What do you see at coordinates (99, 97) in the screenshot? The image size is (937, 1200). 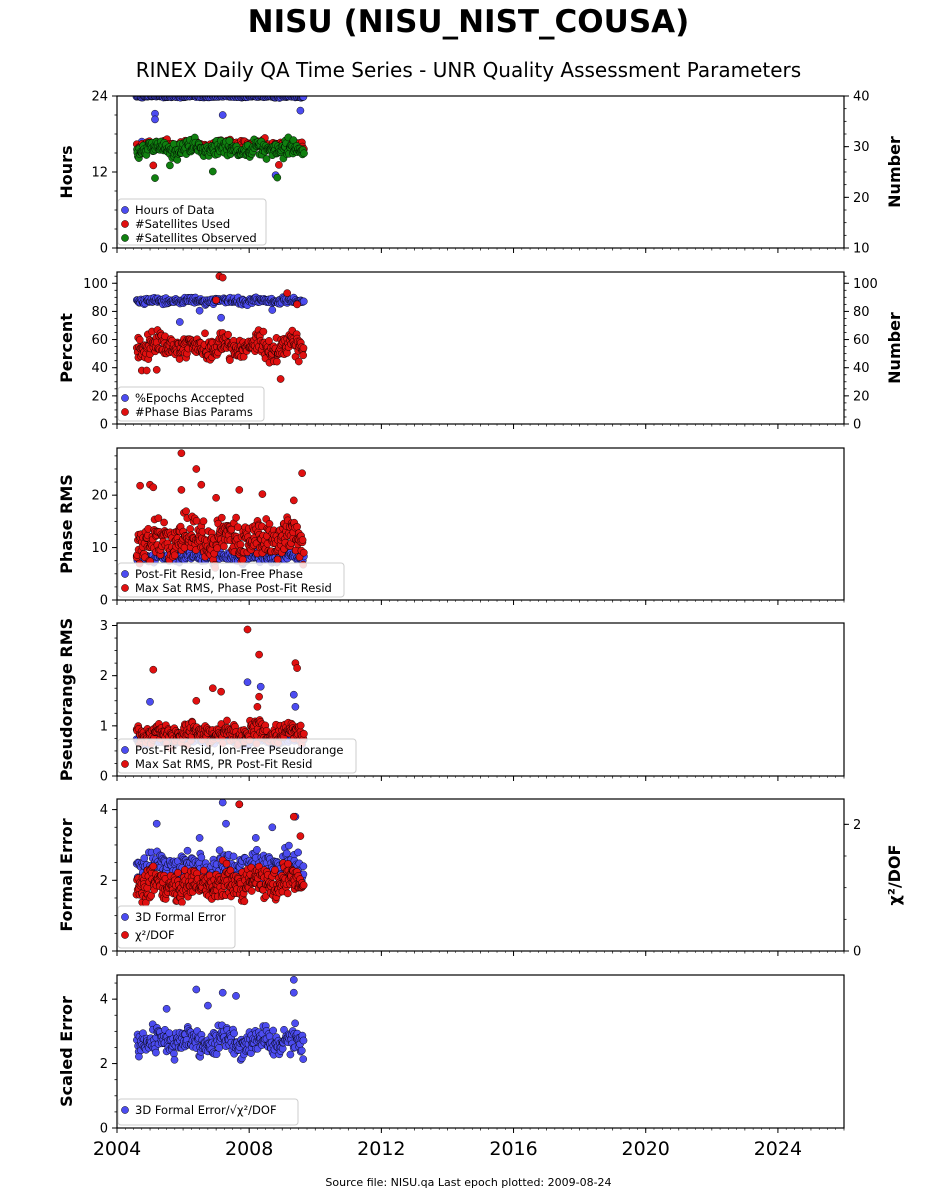 I see `y-tick-label: 24` at bounding box center [99, 97].